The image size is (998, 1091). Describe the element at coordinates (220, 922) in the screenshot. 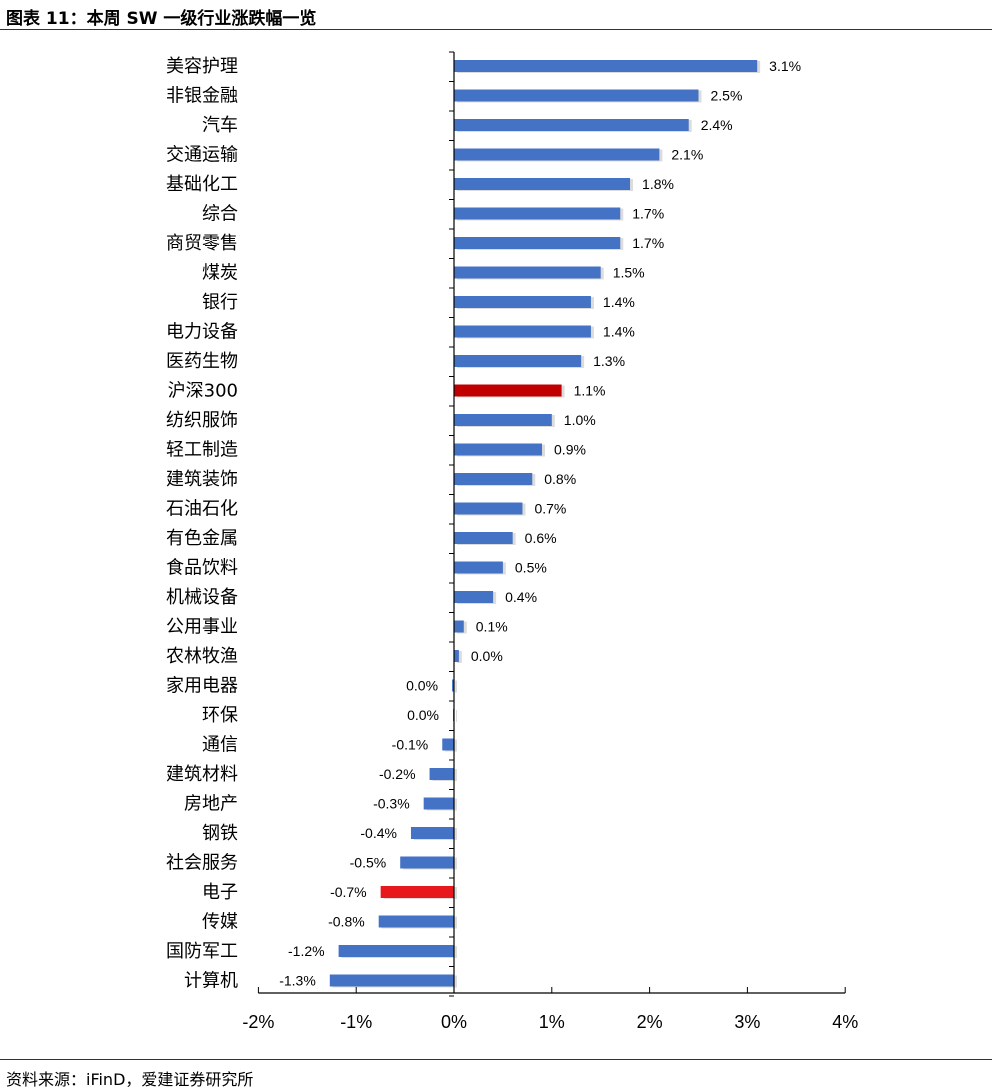

I see `category-label: 传媒` at that location.